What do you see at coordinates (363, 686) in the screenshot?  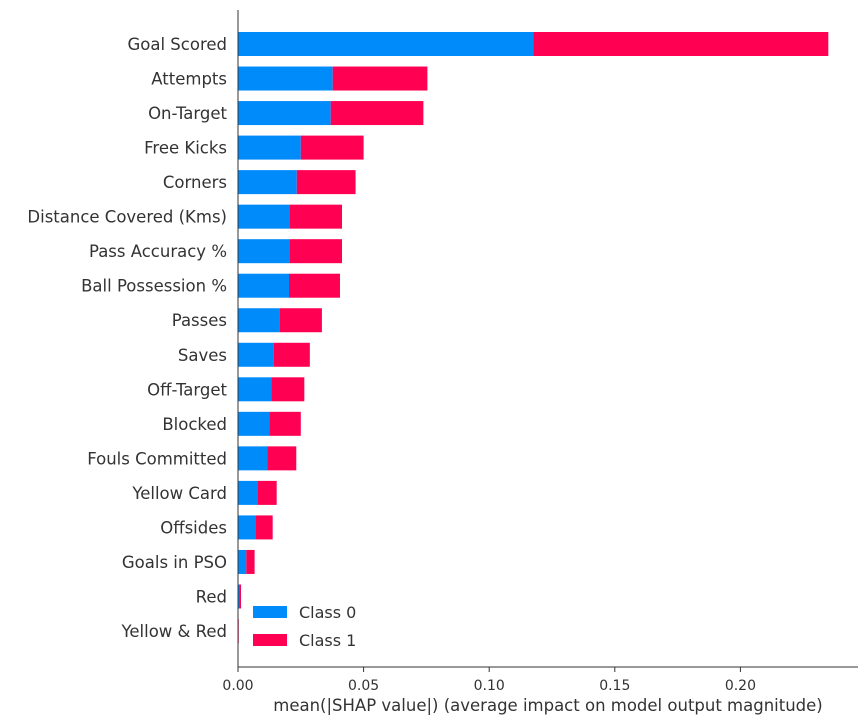 I see `x-tick-label: 0.05` at bounding box center [363, 686].